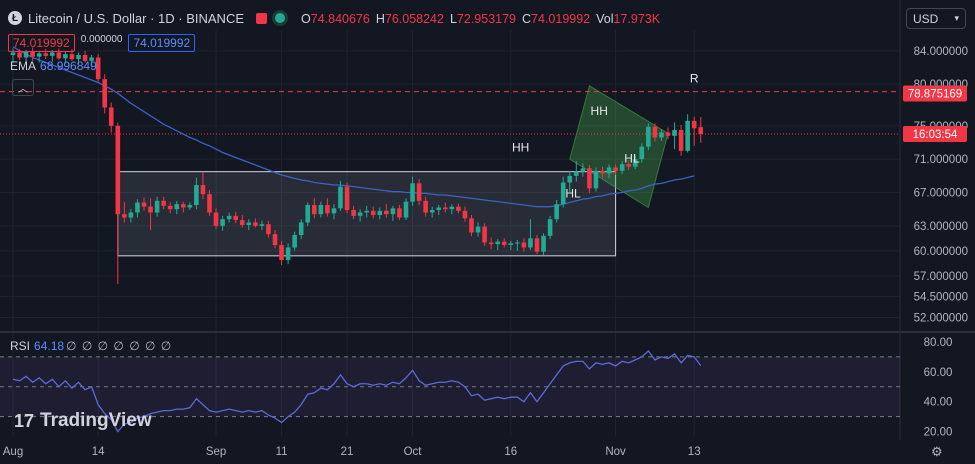 The width and height of the screenshot is (975, 464). I want to click on y-tick-label: 67.000000, so click(941, 194).